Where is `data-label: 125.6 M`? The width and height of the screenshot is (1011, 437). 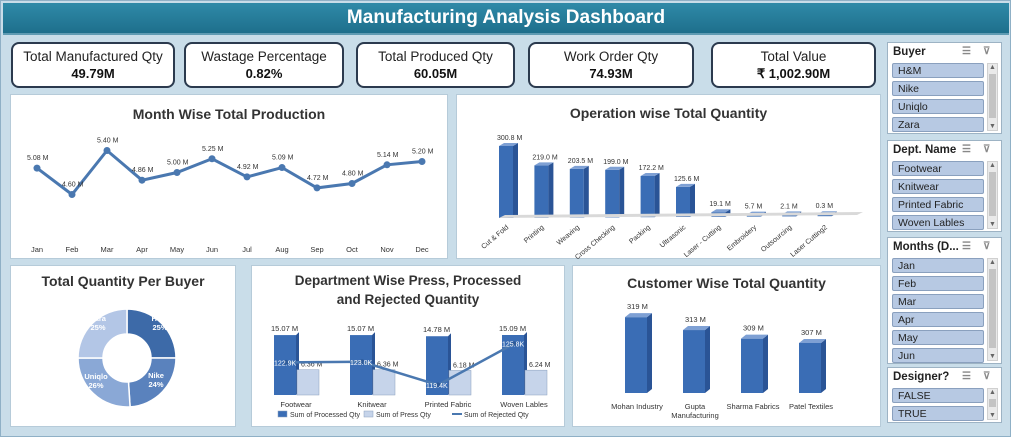
data-label: 125.6 M is located at coordinates (686, 179).